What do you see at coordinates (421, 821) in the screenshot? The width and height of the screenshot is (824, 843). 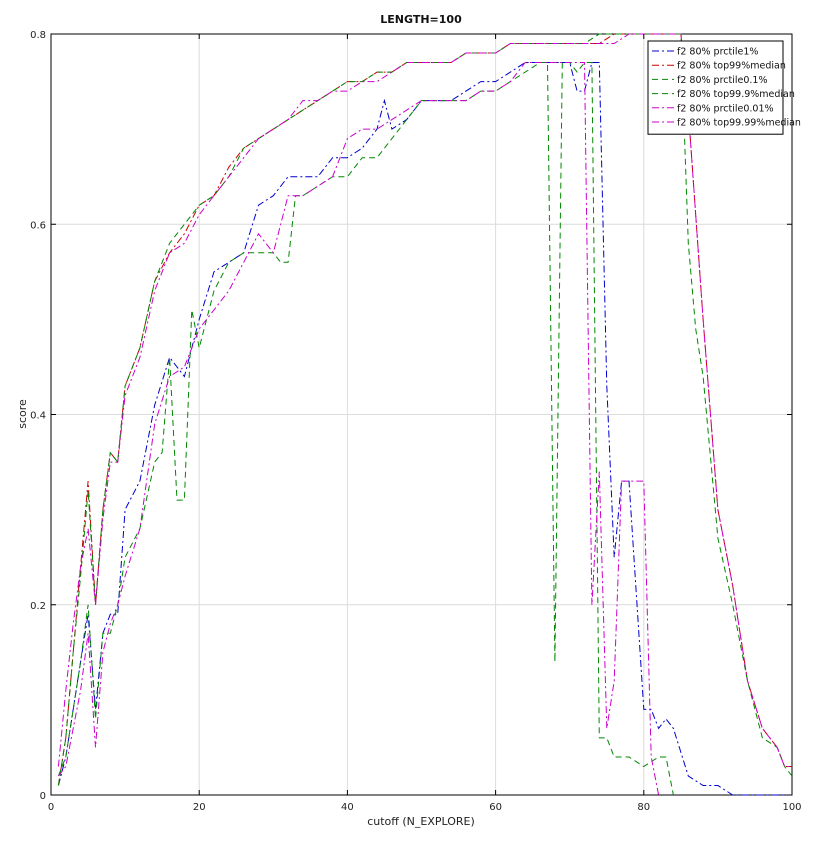 I see `x-axis-label: cutoff (N_EXPLORE)` at bounding box center [421, 821].